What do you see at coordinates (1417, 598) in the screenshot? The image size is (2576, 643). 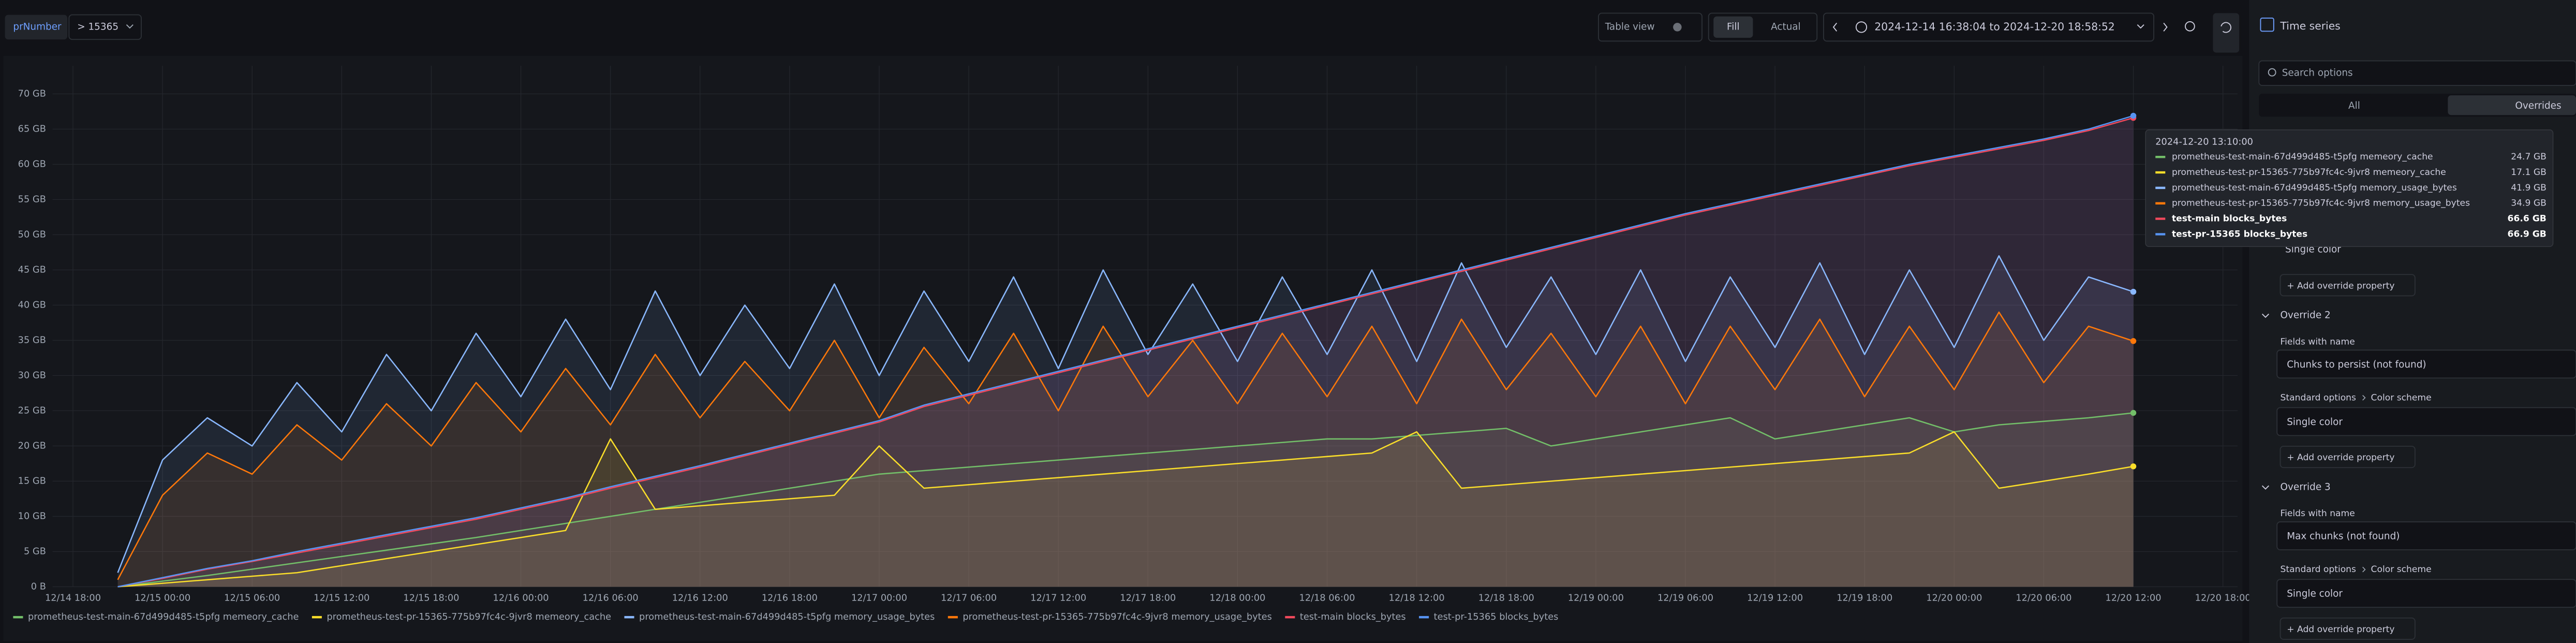 I see `x-tick-label: 12/18 12:00` at bounding box center [1417, 598].